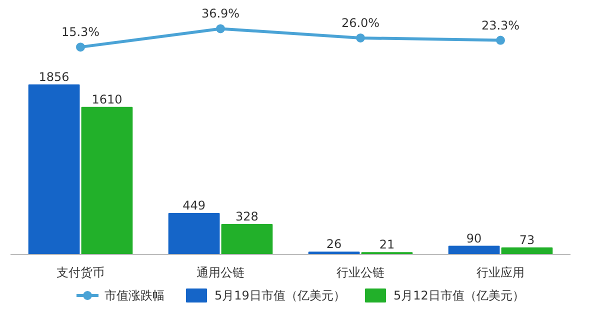  What do you see at coordinates (387, 245) in the screenshot?
I see `data-label: 21` at bounding box center [387, 245].